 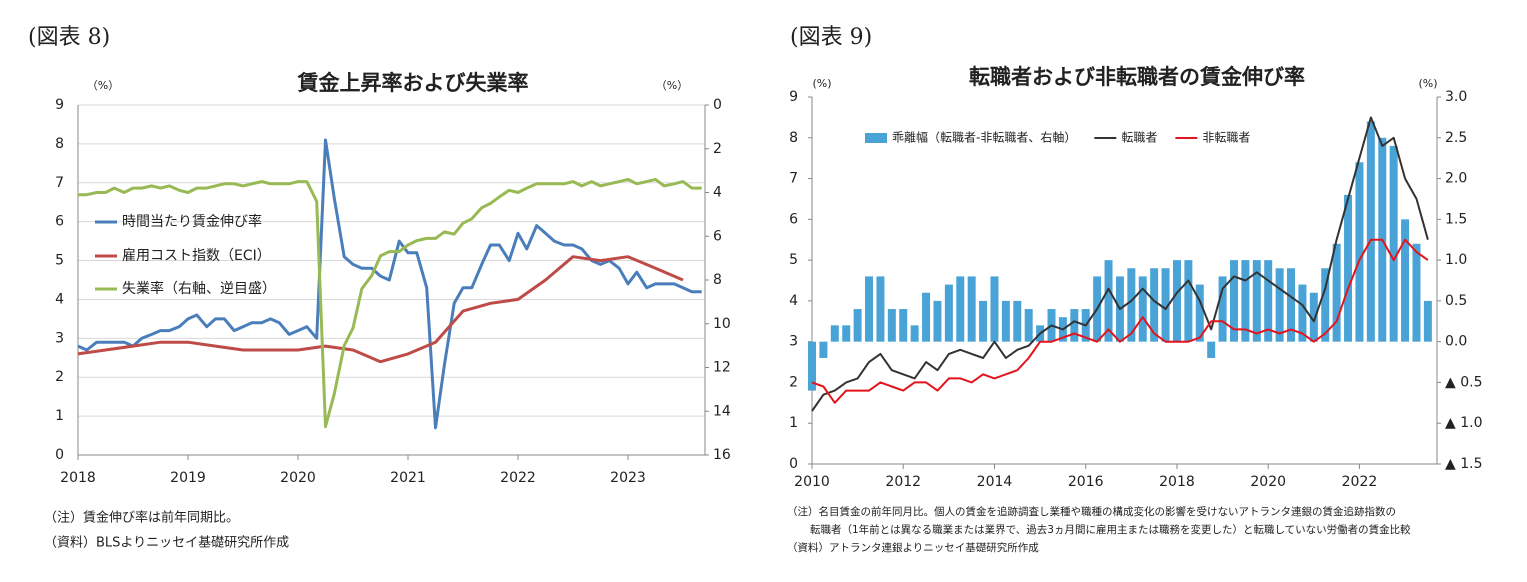 I want to click on chart-title: 転職者および非転職者の賃金伸び率, so click(x=1137, y=77).